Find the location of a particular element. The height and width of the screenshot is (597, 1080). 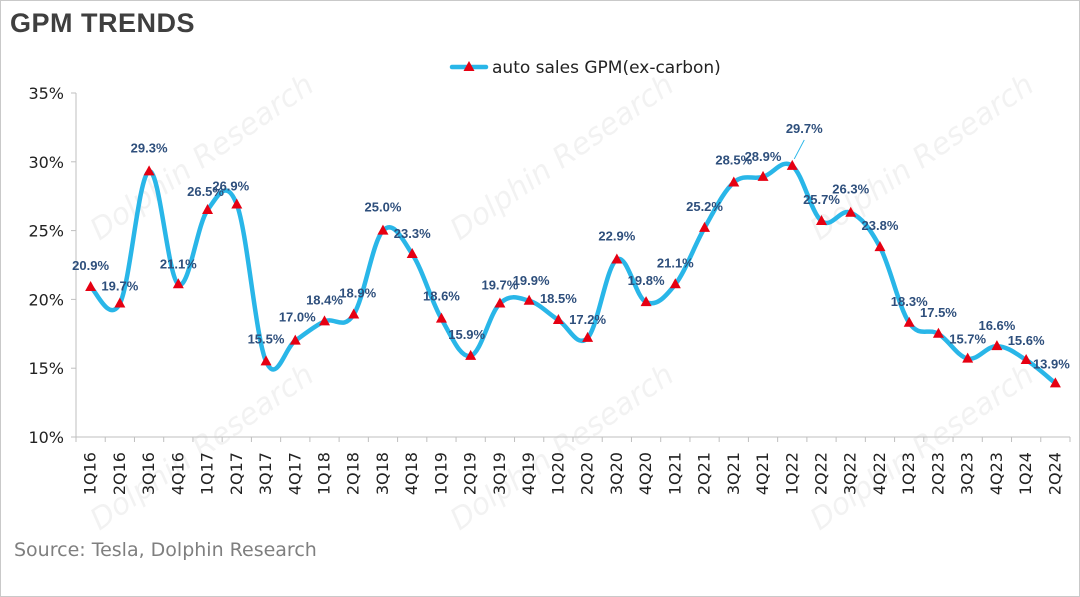

x-tick-label: 1Q16 is located at coordinates (90, 473).